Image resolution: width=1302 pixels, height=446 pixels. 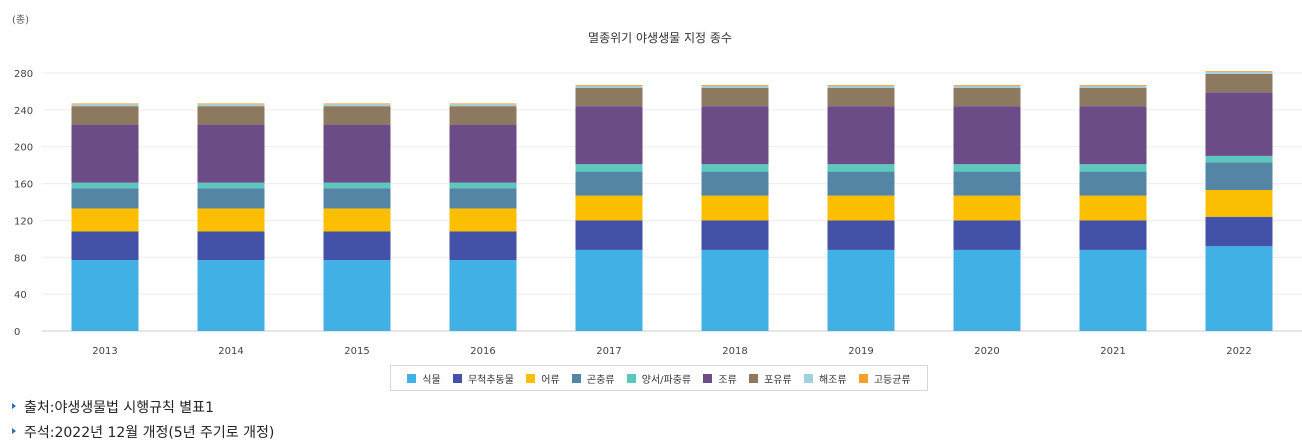 What do you see at coordinates (986, 351) in the screenshot?
I see `x-tick-label: 2020` at bounding box center [986, 351].